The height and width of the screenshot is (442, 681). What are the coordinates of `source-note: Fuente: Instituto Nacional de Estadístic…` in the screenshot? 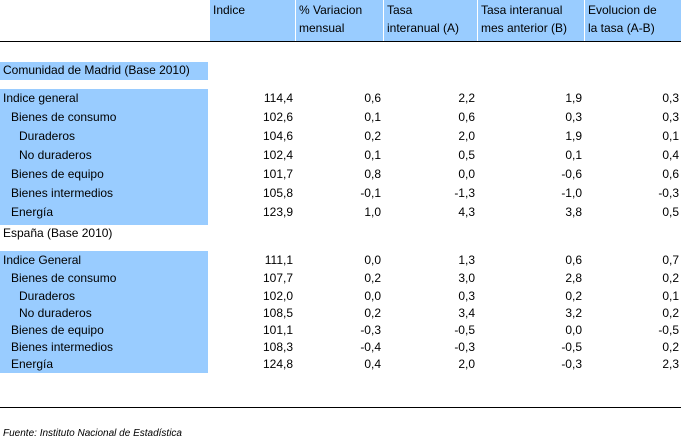 It's located at (92, 433).